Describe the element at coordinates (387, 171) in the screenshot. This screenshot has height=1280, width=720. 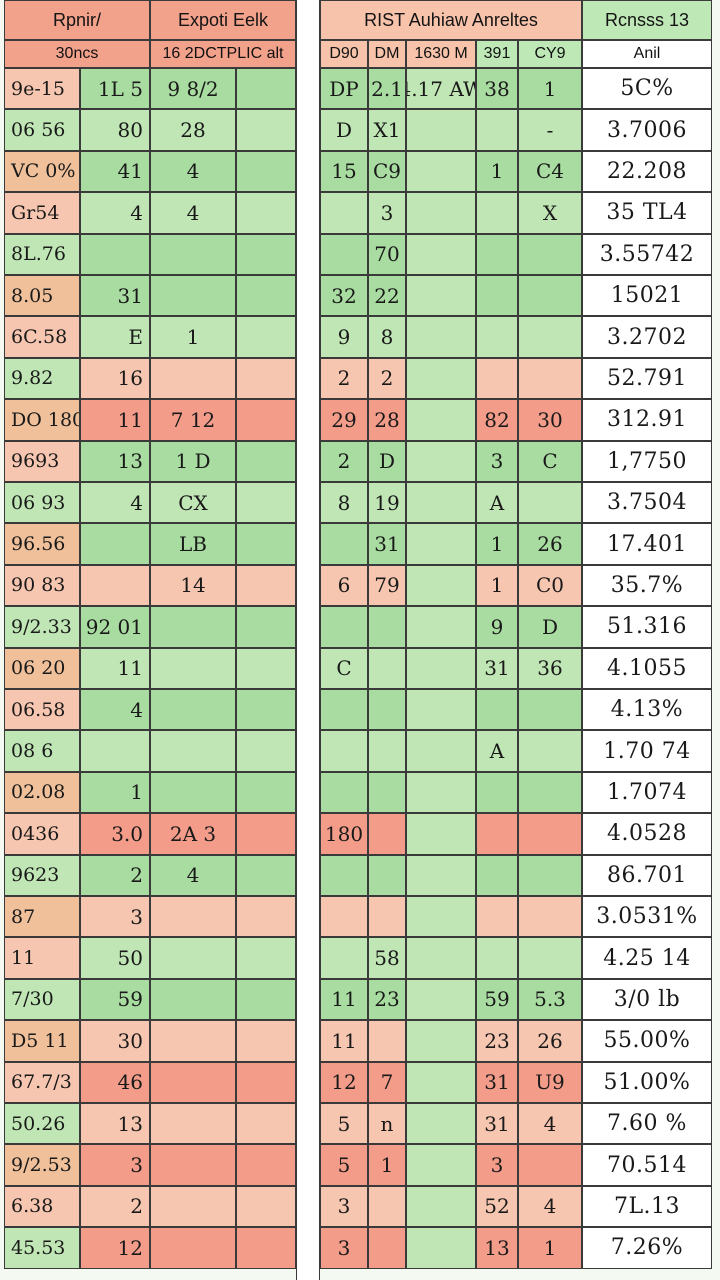
I see `table-cell-d: C9` at that location.